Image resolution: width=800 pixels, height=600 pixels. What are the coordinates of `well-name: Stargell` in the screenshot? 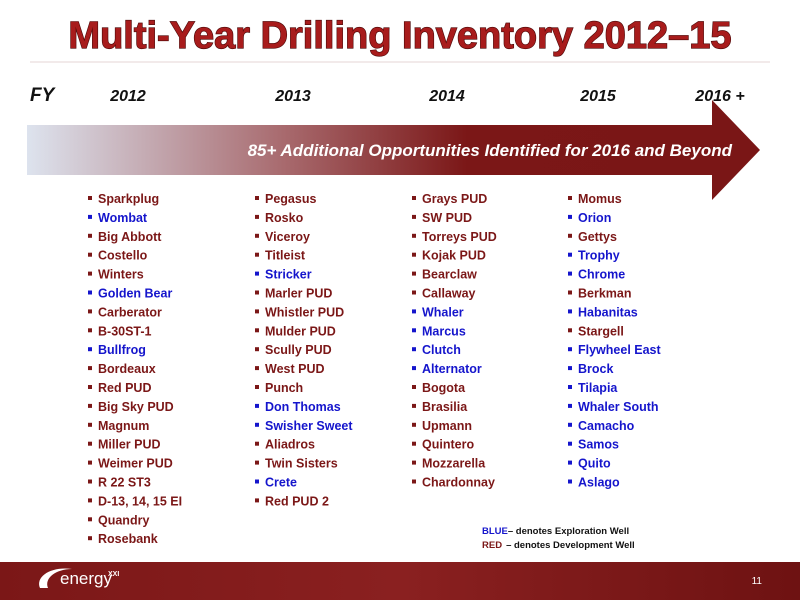 It's located at (601, 331).